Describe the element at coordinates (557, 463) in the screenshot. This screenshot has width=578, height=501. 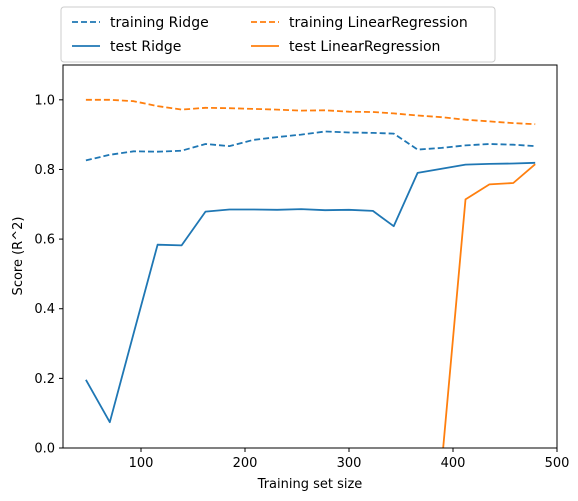
I see `x-tick-label: 500` at that location.